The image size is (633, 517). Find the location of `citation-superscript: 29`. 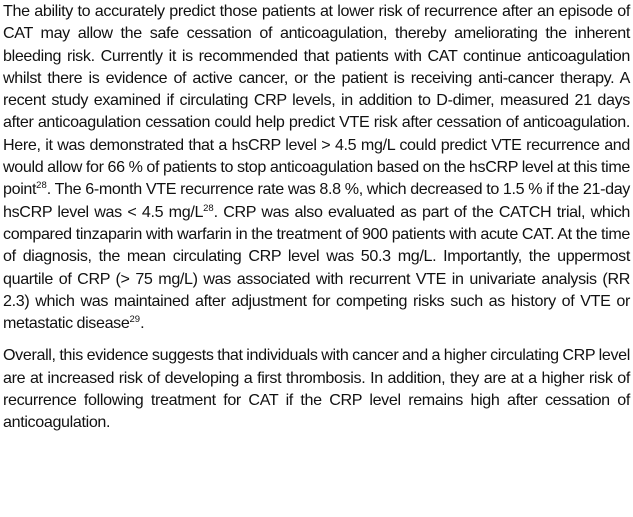

citation-superscript: 29 is located at coordinates (135, 320).